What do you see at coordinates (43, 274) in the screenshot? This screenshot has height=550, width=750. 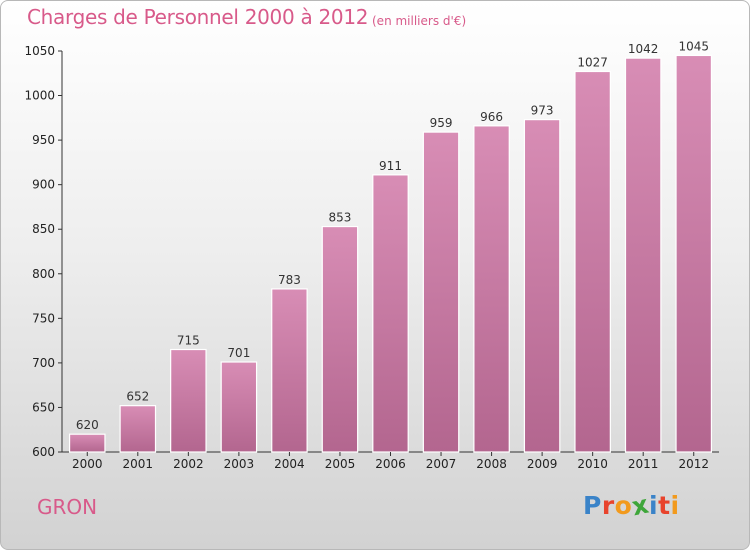 I see `y-tick-label: 800` at bounding box center [43, 274].